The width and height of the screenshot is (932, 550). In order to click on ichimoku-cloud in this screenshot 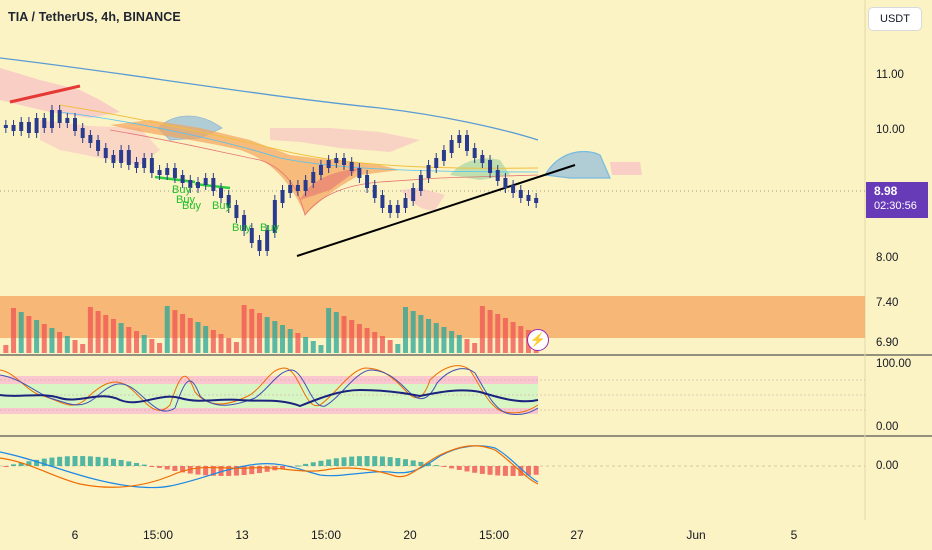, I will do `click(626, 168)`.